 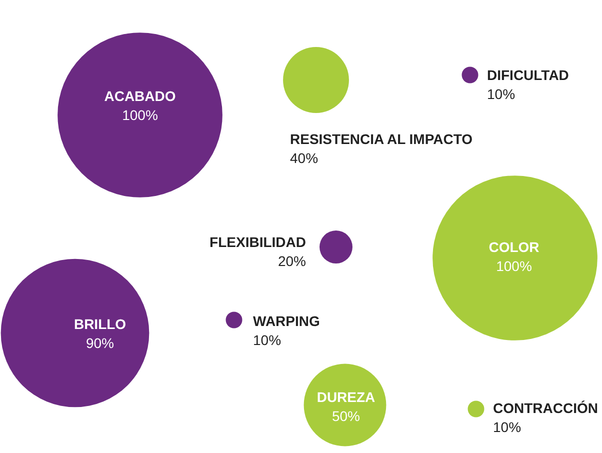 What do you see at coordinates (292, 261) in the screenshot?
I see `data-label: 20%` at bounding box center [292, 261].